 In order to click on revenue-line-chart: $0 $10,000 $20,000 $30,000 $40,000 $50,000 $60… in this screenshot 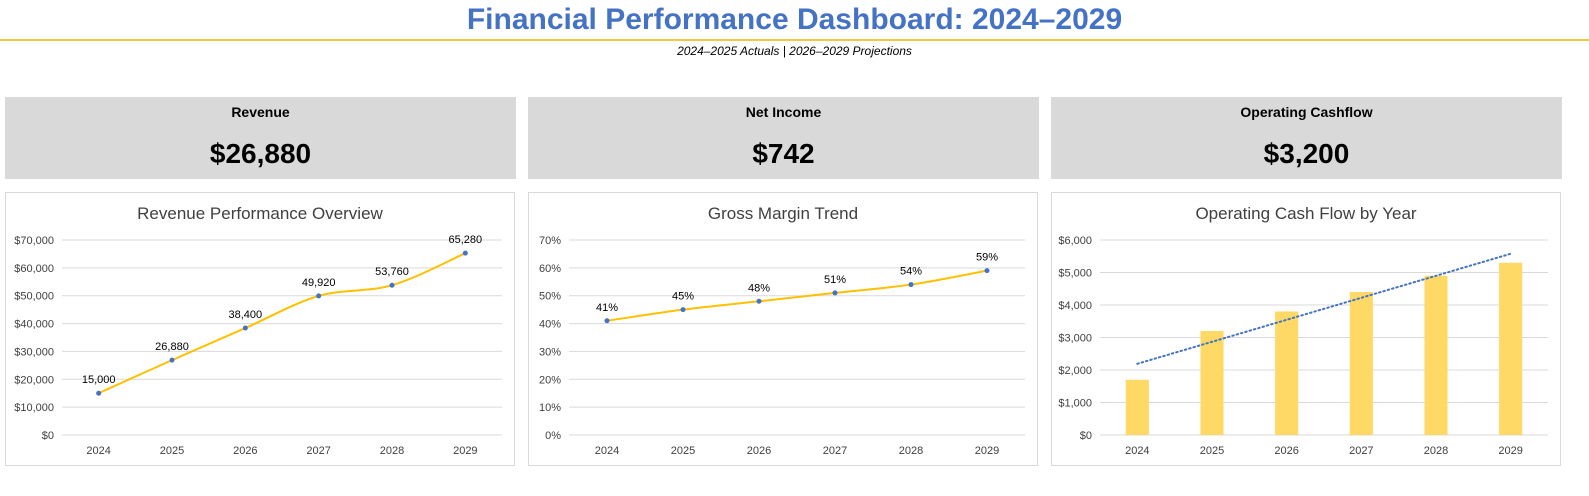, I will do `click(258, 345)`.